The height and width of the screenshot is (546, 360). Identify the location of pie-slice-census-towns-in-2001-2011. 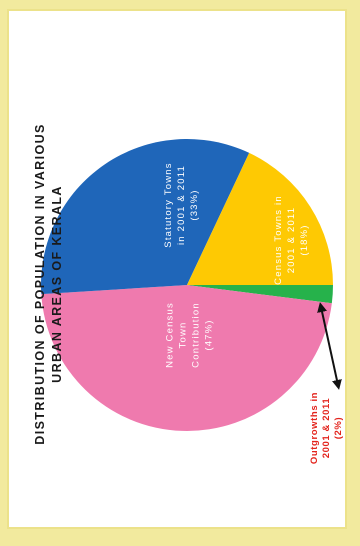
(260, 218).